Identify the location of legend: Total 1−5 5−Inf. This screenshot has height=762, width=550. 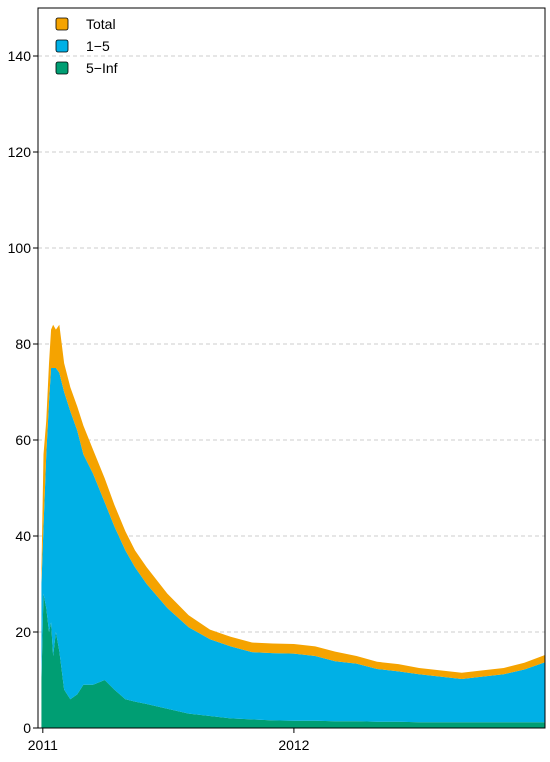
(86, 46).